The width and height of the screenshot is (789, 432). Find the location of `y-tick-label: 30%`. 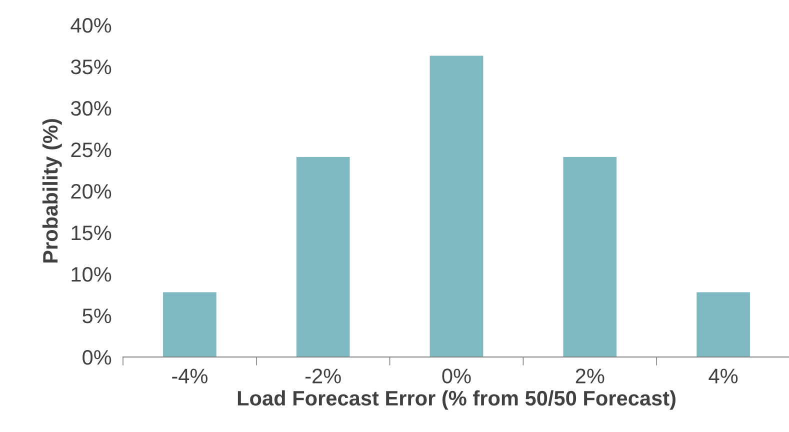

y-tick-label: 30% is located at coordinates (91, 108).